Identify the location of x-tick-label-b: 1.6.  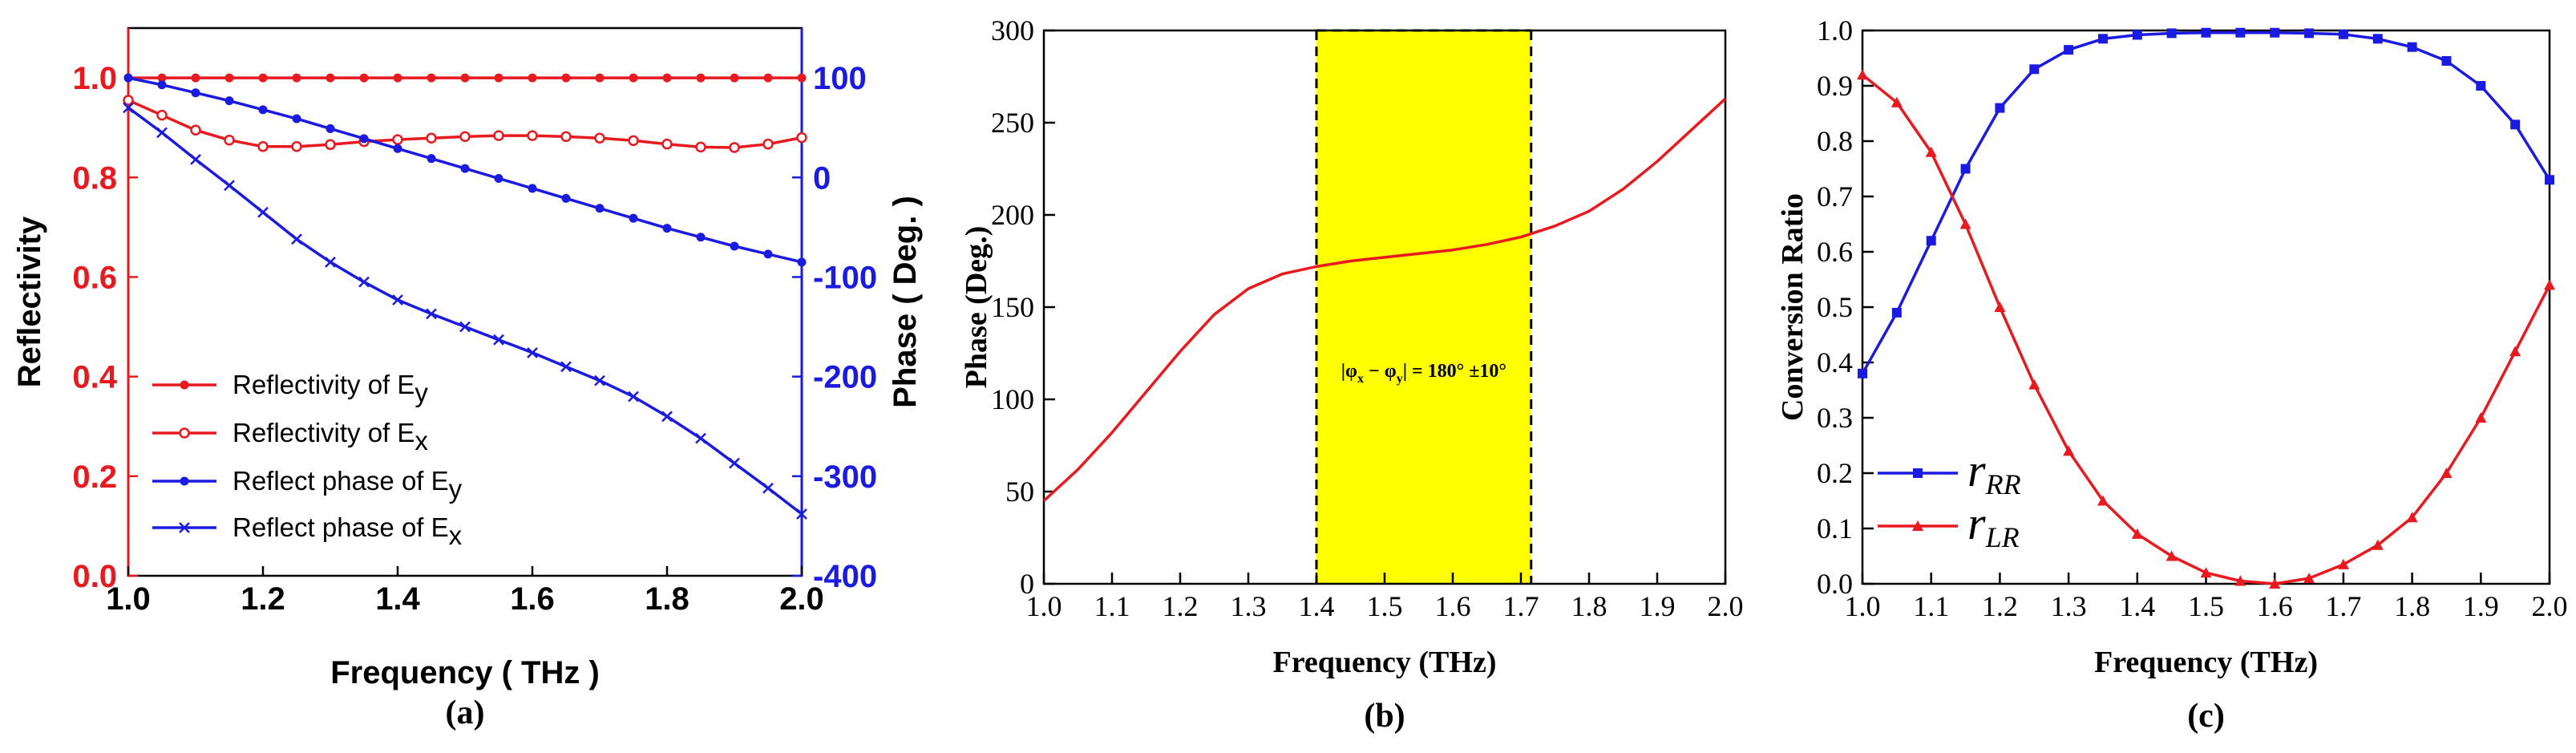
(1453, 606).